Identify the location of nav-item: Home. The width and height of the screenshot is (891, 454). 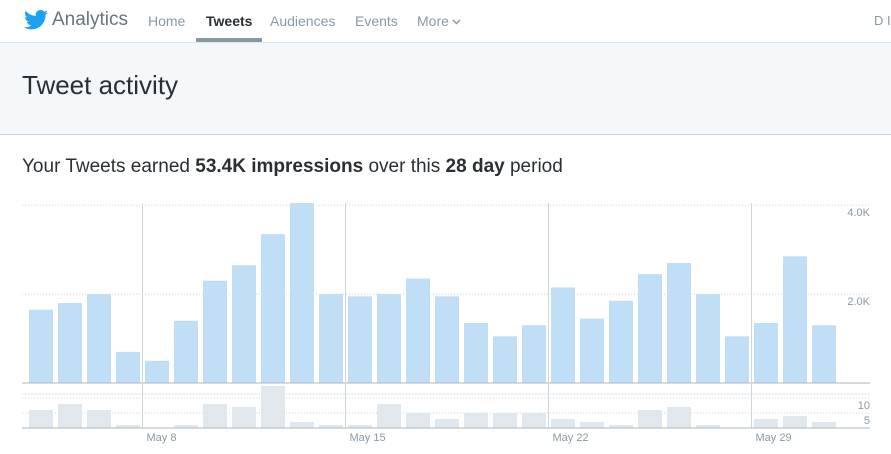
(167, 21).